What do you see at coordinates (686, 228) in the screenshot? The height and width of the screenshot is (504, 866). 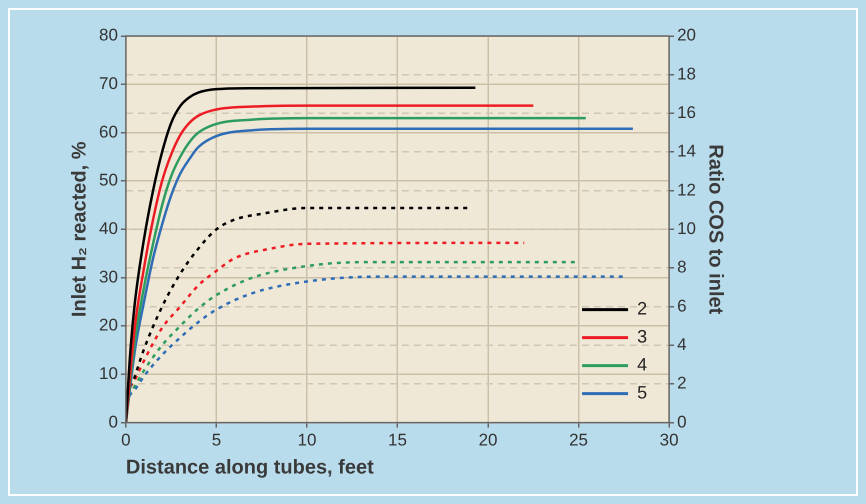 I see `y2-tick-label: 10` at bounding box center [686, 228].